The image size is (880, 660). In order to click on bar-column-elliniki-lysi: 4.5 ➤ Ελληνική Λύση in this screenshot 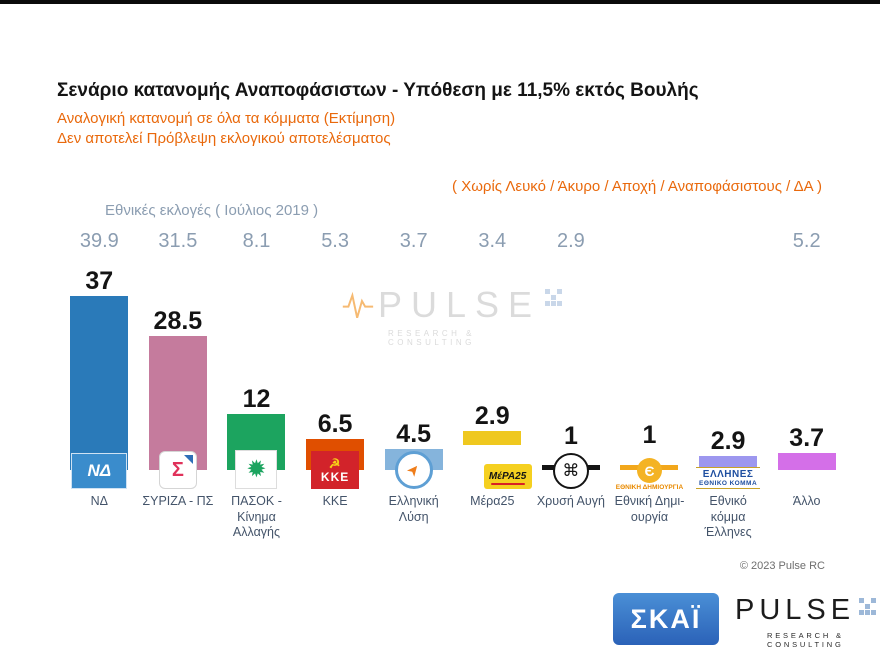, I will do `click(413, 399)`.